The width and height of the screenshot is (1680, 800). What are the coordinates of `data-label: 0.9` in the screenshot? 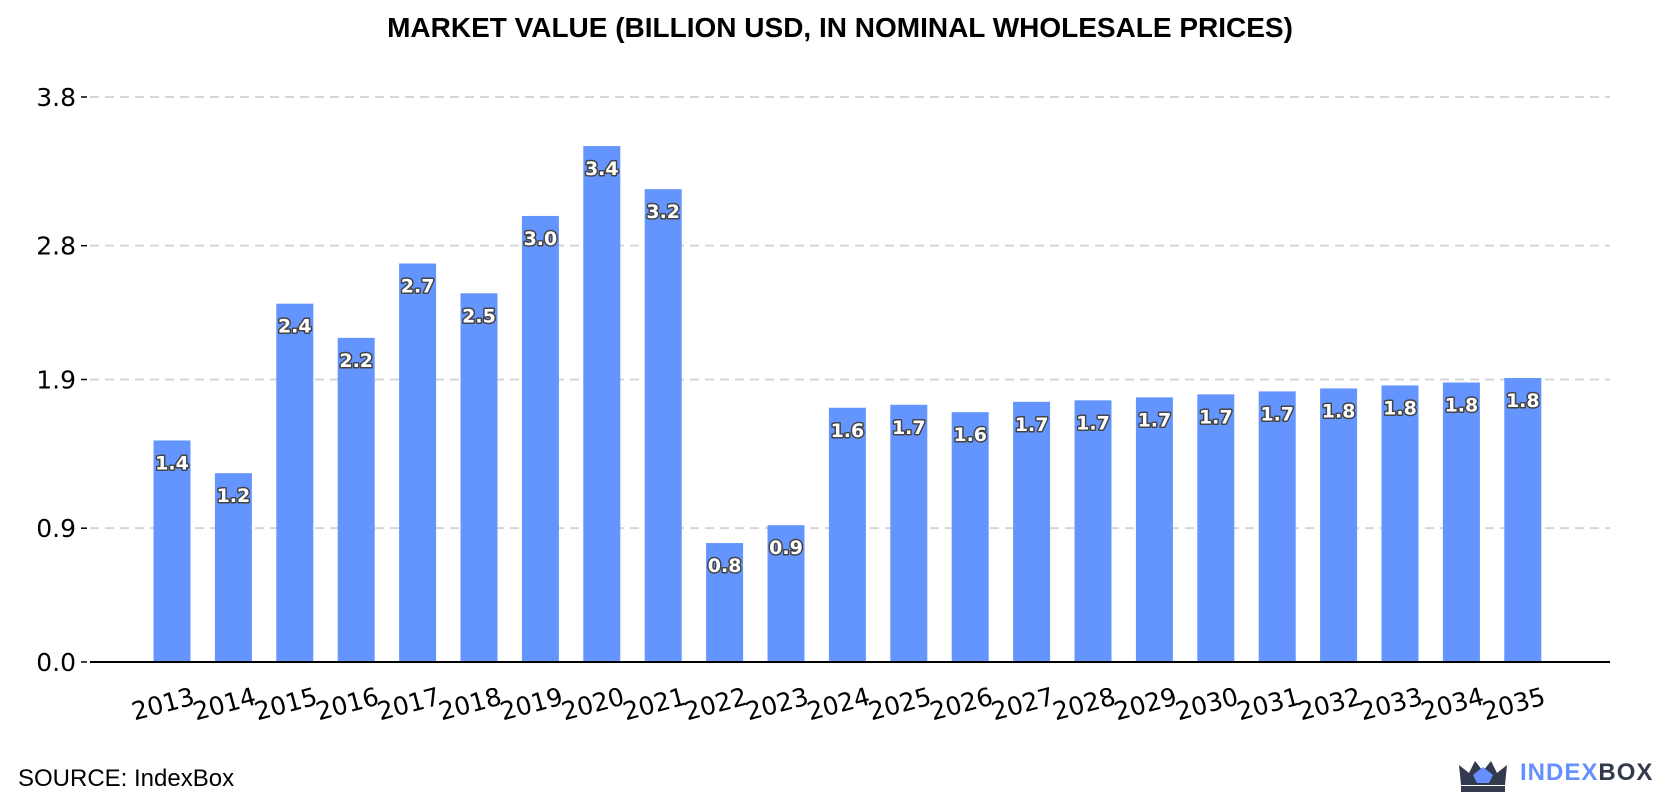 It's located at (786, 548).